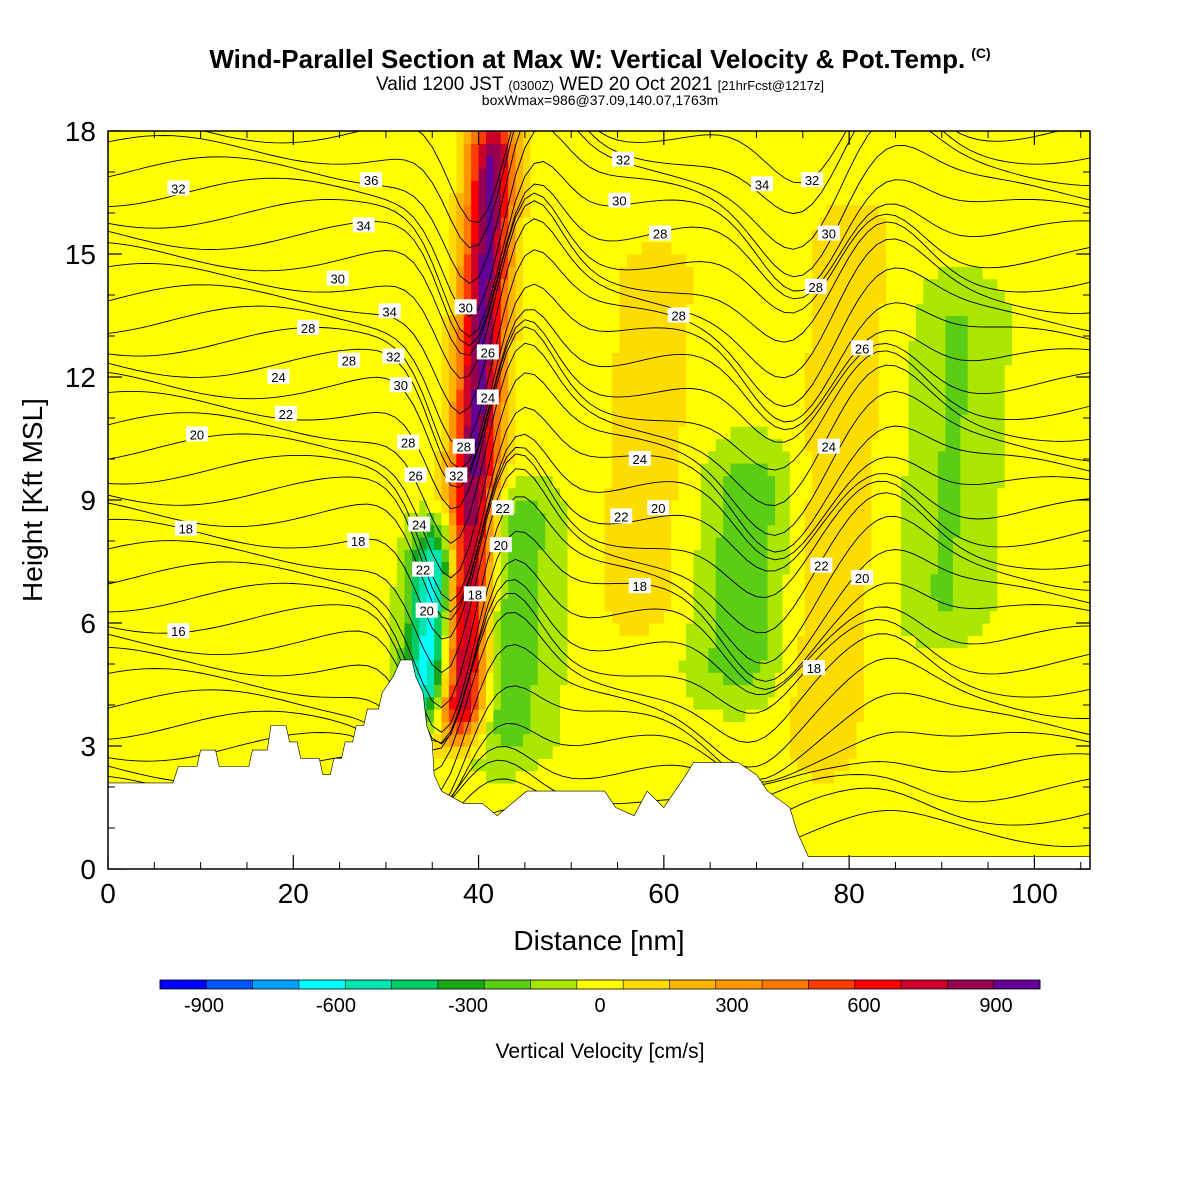 The image size is (1200, 1200). What do you see at coordinates (599, 1006) in the screenshot?
I see `colorbar-tick-label: 0` at bounding box center [599, 1006].